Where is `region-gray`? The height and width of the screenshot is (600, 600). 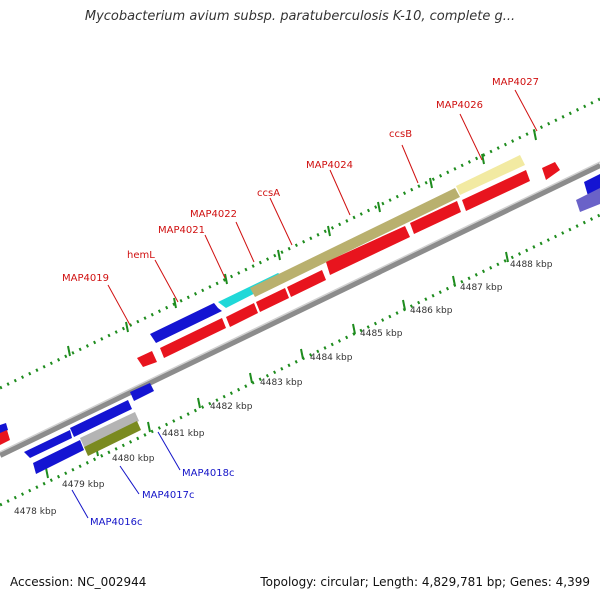 region-gray is located at coordinates (109, 429).